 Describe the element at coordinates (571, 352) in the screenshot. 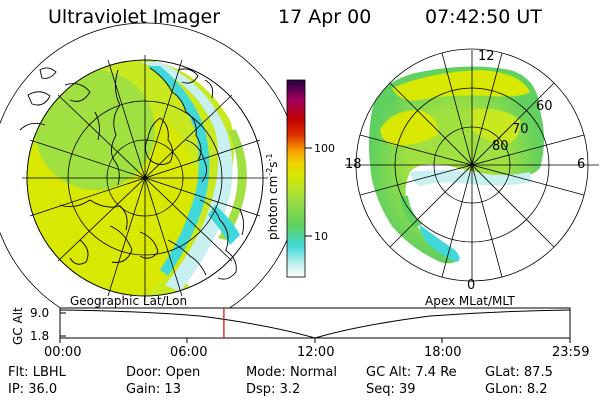

I see `time-label-2359: 23:59` at that location.